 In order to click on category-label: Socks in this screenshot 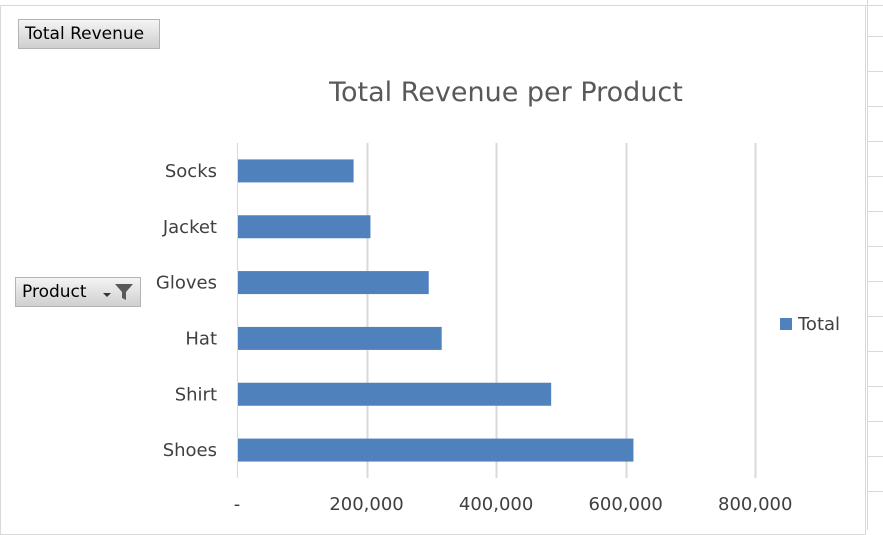, I will do `click(191, 171)`.